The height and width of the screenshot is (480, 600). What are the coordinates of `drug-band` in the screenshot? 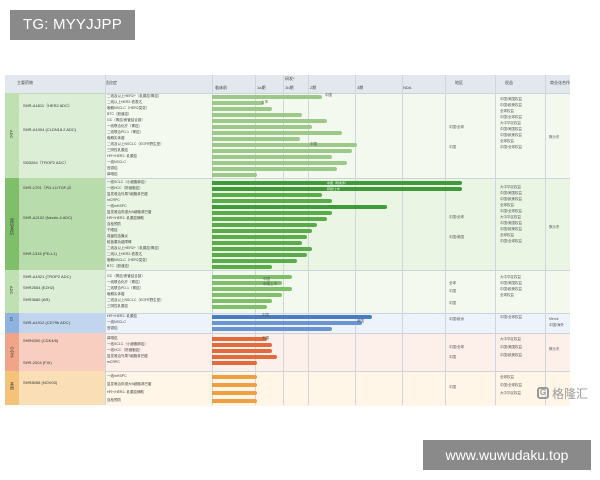 It's located at (62, 352).